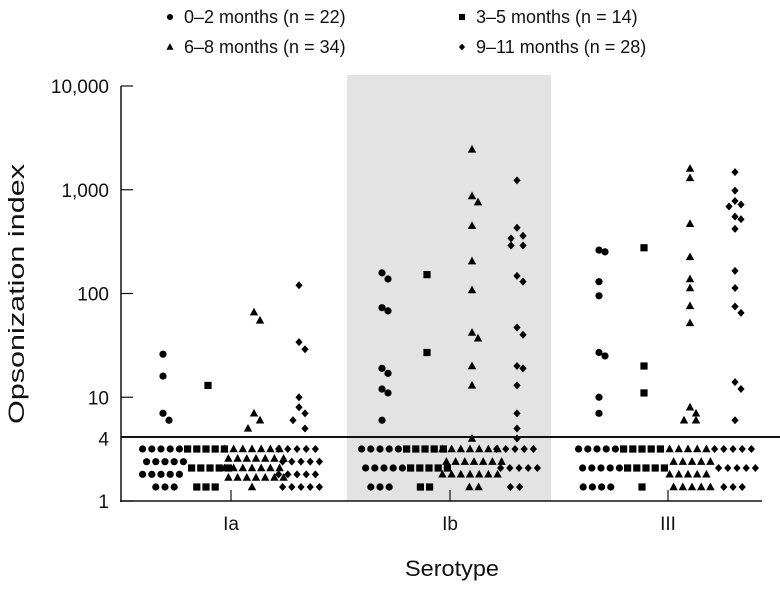  I want to click on legend-item: 9–11 months (n = 28), so click(552, 47).